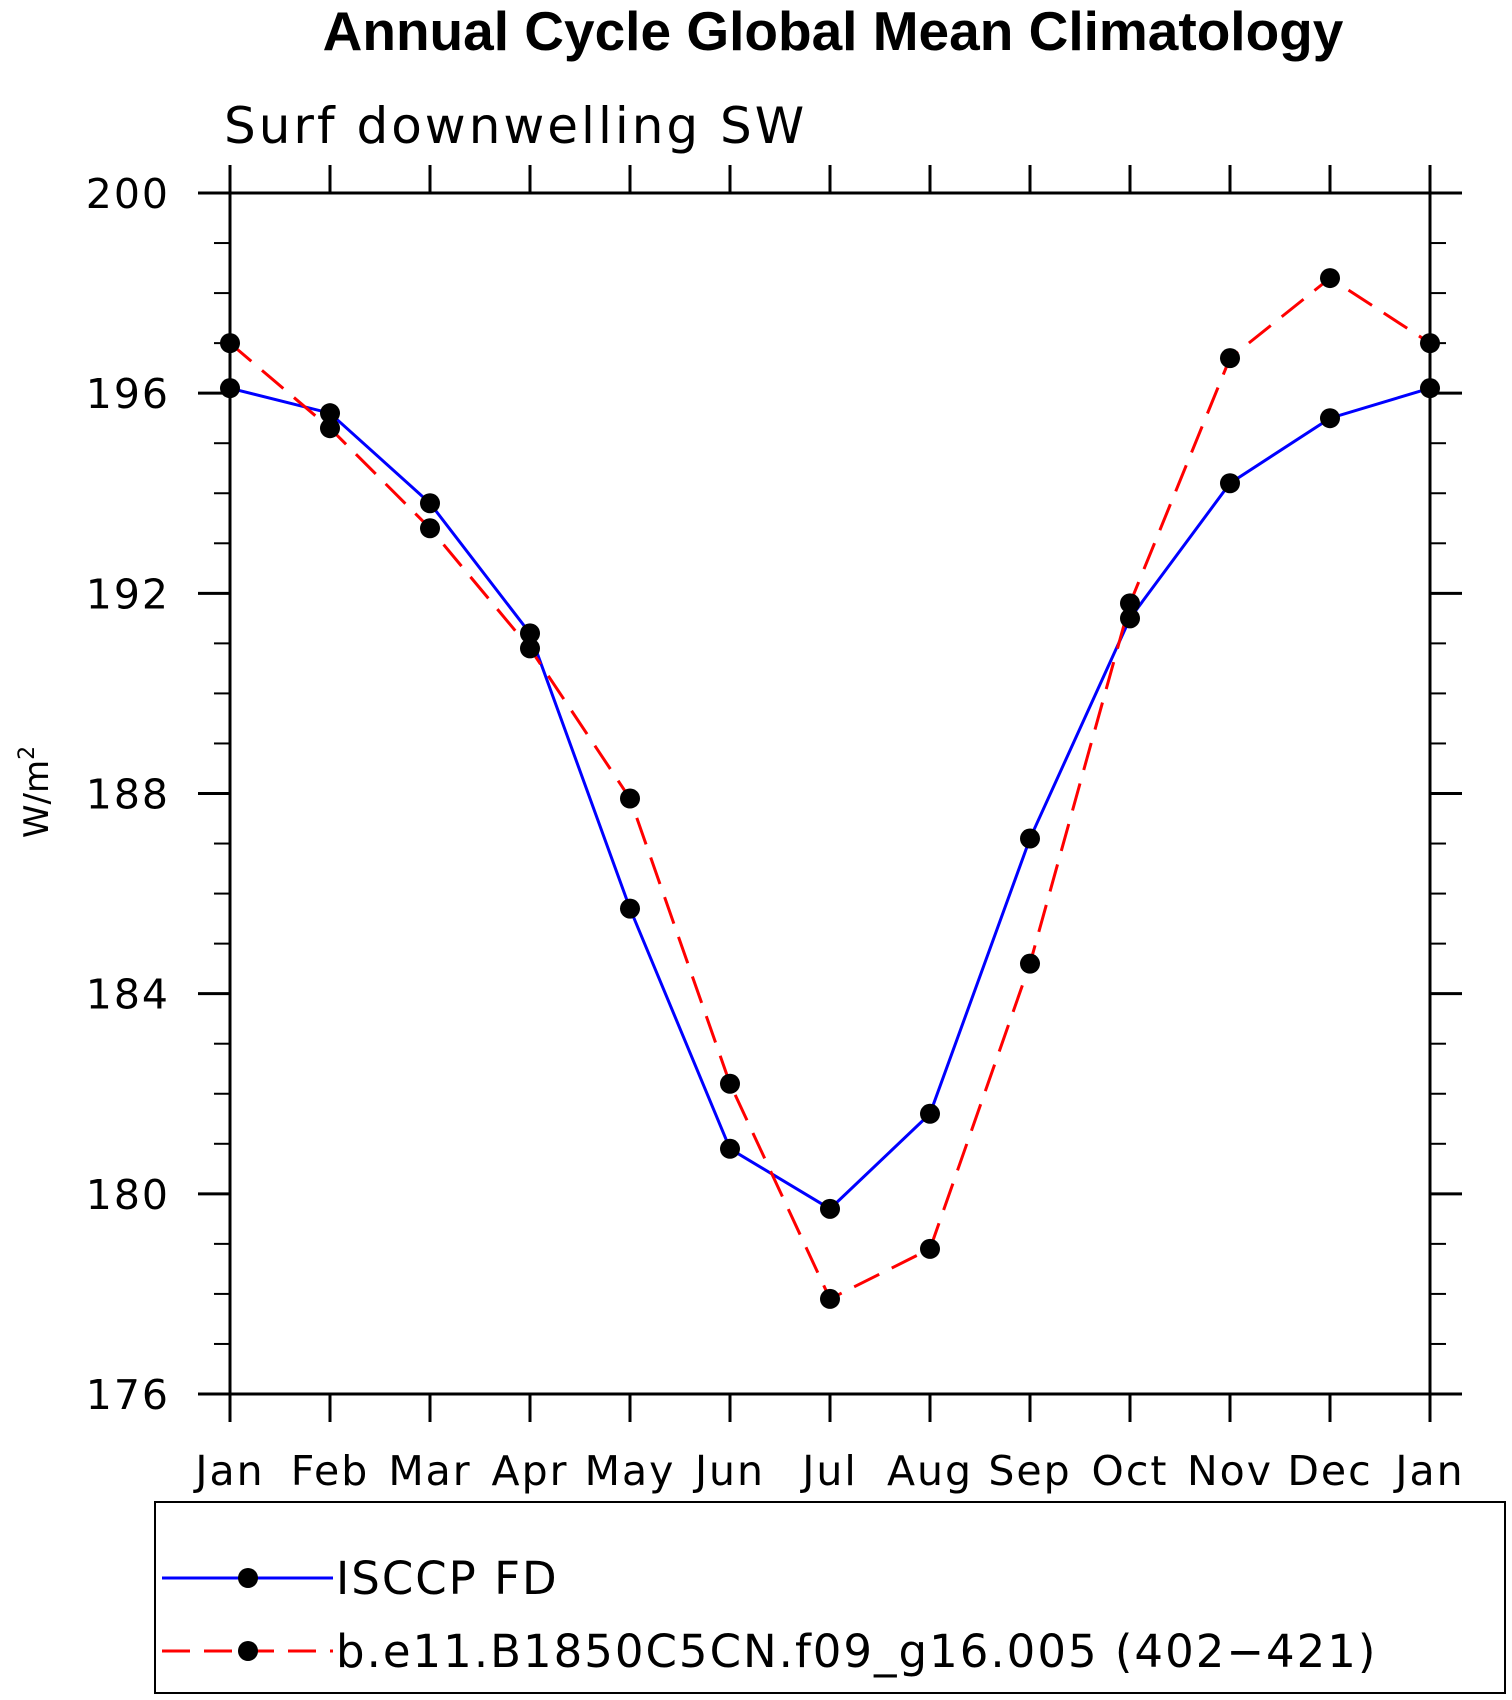 The height and width of the screenshot is (1700, 1512). Describe the element at coordinates (330, 1471) in the screenshot. I see `x-tick-label: Feb` at that location.